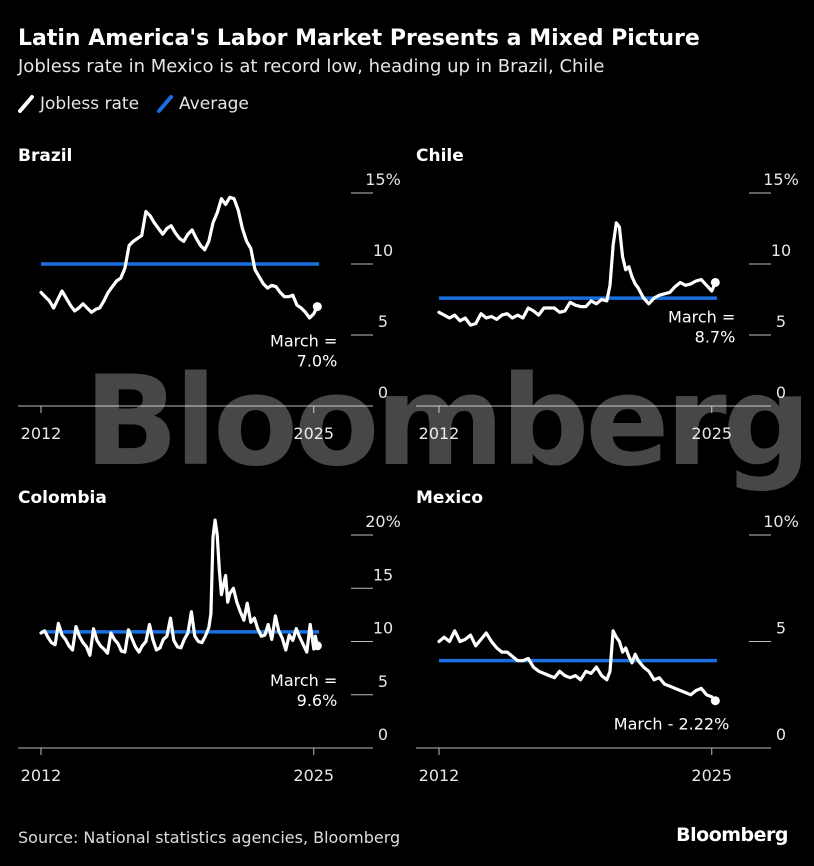 This screenshot has height=866, width=814. I want to click on chart-mexico: 0 5 10% 2012 2025 March - 2.22%, so click(607, 648).